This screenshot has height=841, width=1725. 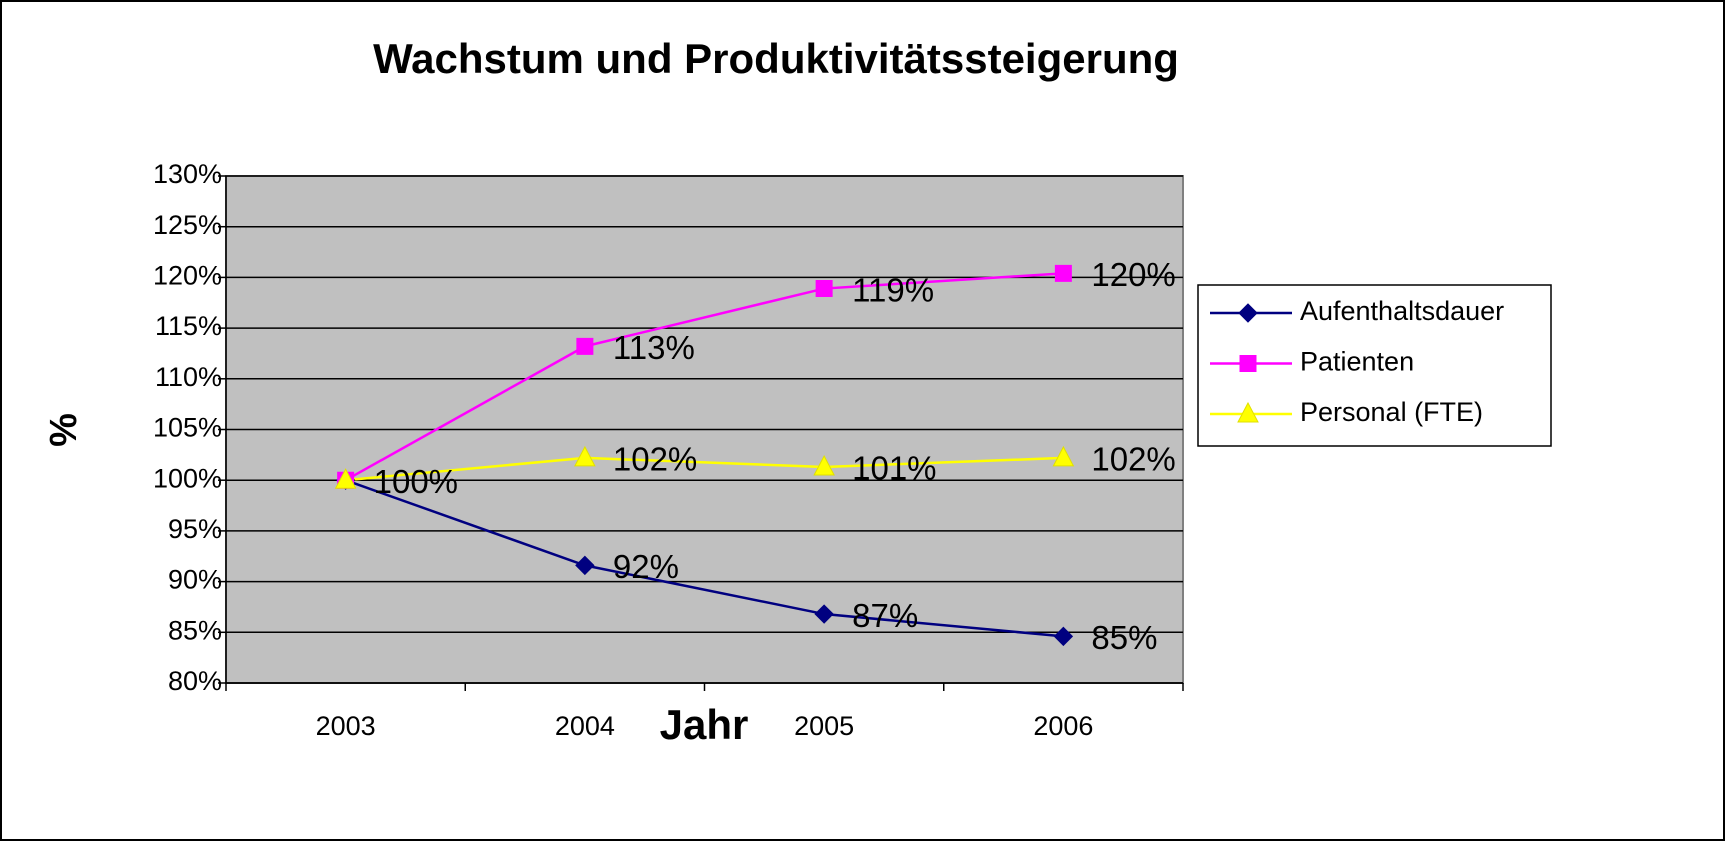 I want to click on y-tick-label: 90%, so click(x=195, y=580).